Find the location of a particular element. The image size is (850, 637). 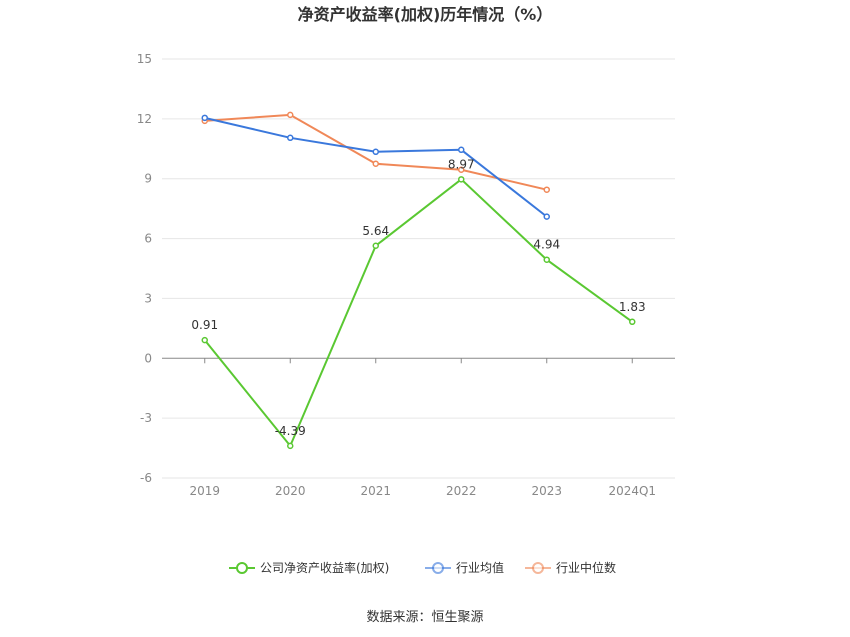

data-label: 5.64 is located at coordinates (375, 231).